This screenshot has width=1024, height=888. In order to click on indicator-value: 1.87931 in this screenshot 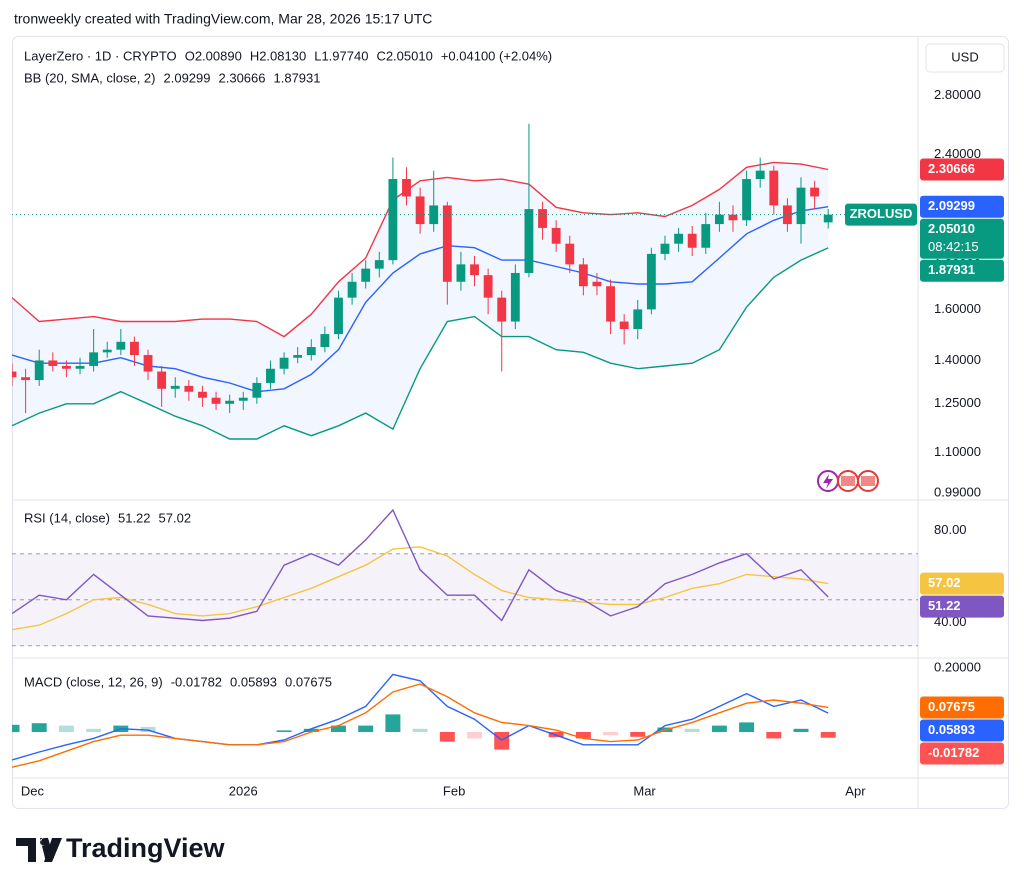, I will do `click(297, 77)`.